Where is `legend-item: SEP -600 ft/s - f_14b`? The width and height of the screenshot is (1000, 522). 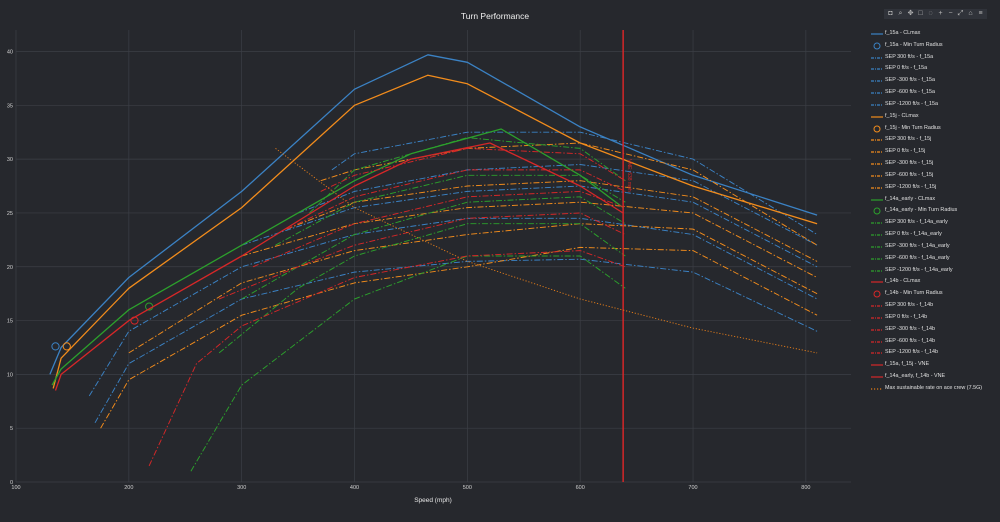 legend-item: SEP -600 ft/s - f_14b is located at coordinates (933, 342).